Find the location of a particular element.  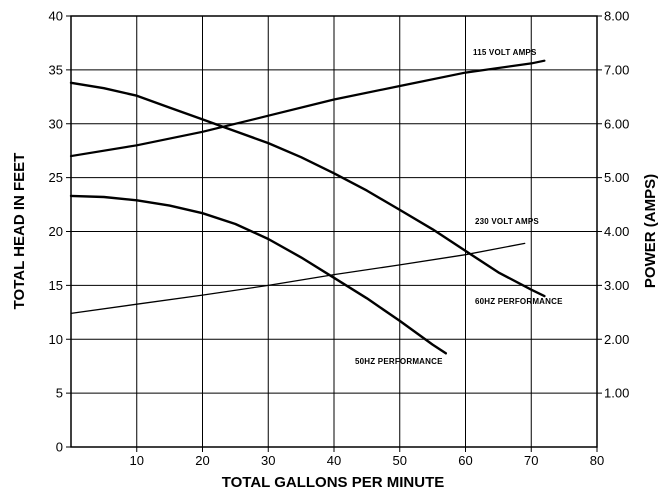

x-axis-title: TOTAL GALLONS PER MINUTE is located at coordinates (333, 482).